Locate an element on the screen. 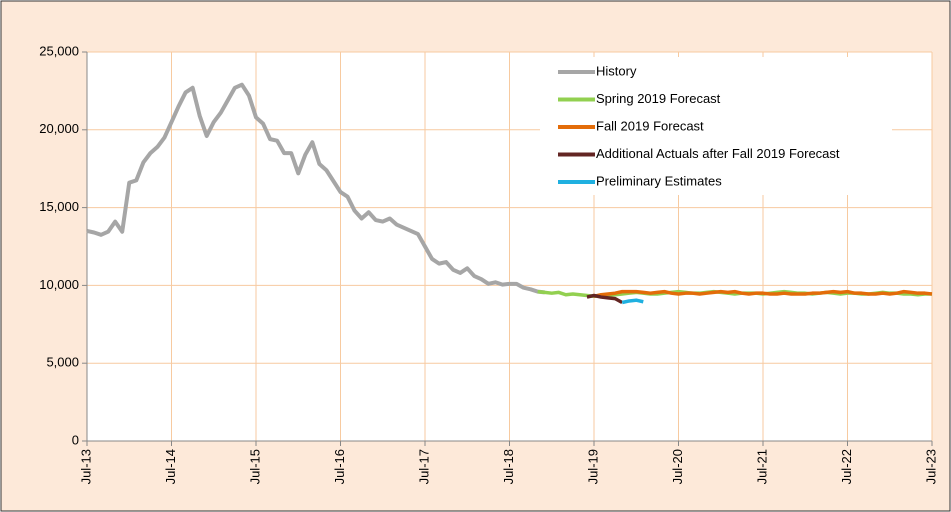 The height and width of the screenshot is (512, 951). x-tick-label: Jul-13 is located at coordinates (85, 466).